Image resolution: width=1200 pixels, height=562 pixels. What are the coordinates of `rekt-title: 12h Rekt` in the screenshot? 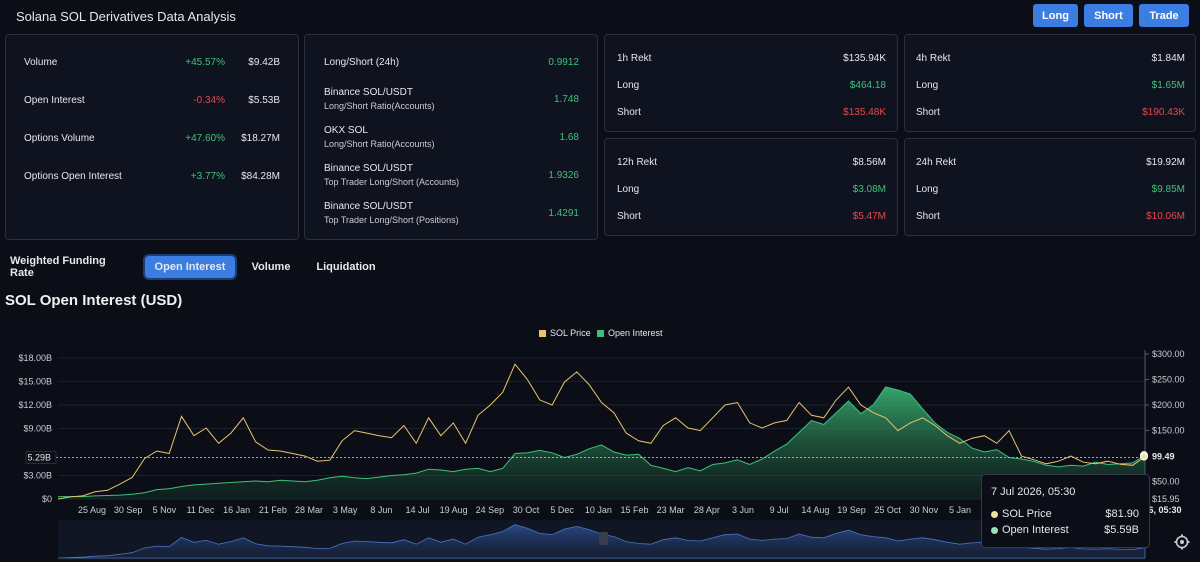 It's located at (637, 162).